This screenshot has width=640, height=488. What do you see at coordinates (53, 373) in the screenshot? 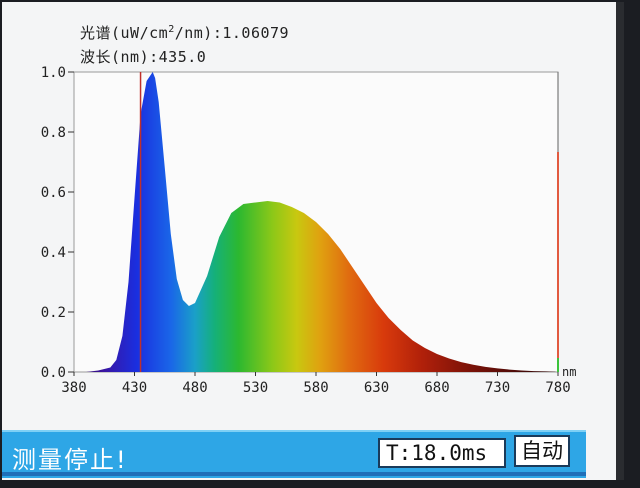
I see `y-tick-label: 0.0` at bounding box center [53, 373].